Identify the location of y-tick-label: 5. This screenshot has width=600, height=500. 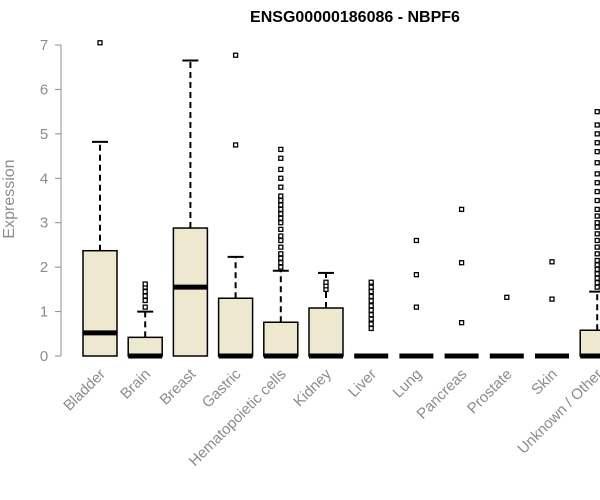
(44, 134).